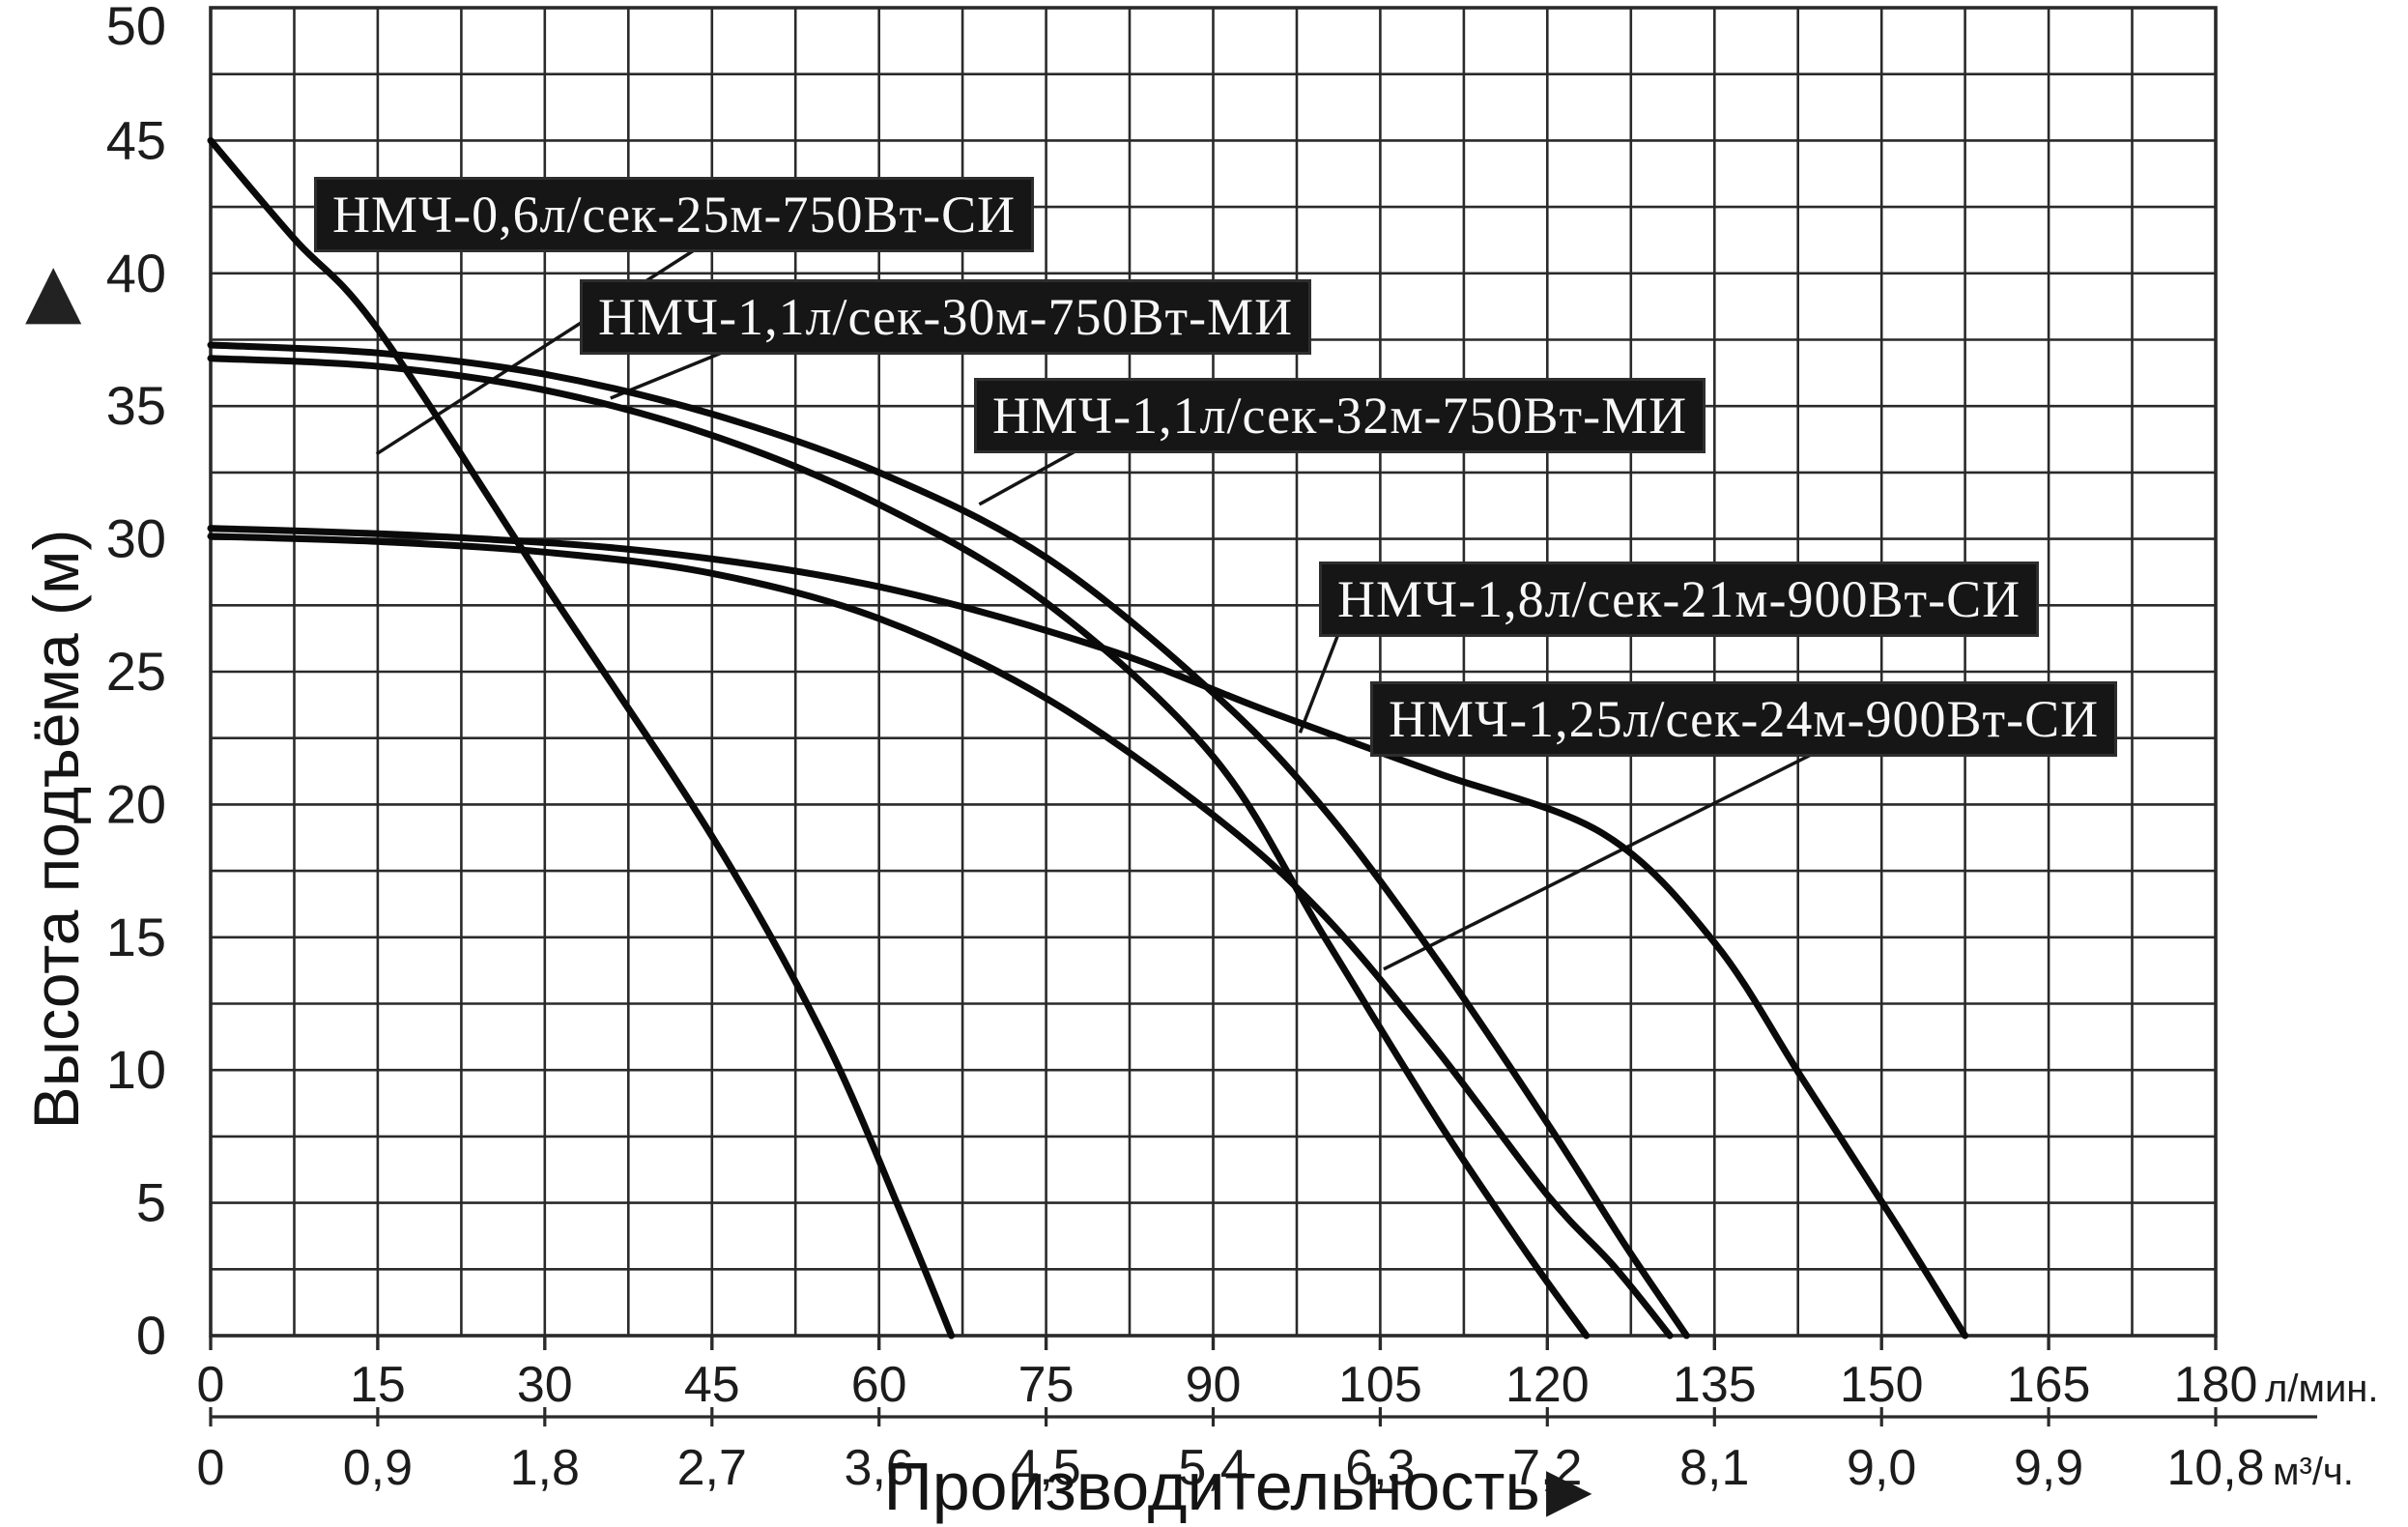 The image size is (2408, 1527). I want to click on x-tick-label-m3h: 3,6, so click(879, 1468).